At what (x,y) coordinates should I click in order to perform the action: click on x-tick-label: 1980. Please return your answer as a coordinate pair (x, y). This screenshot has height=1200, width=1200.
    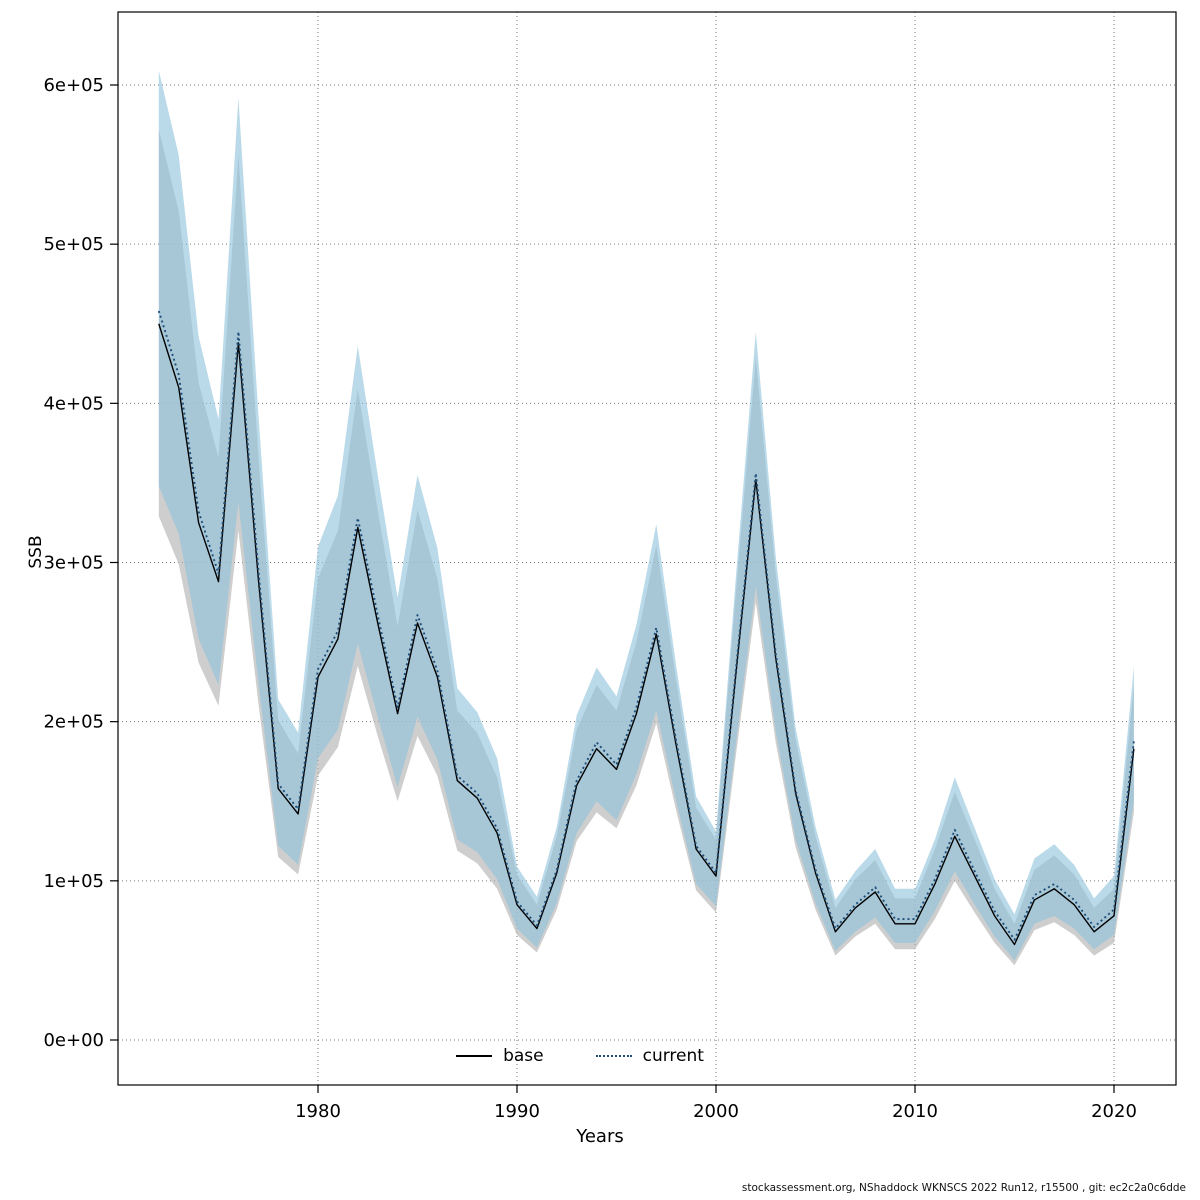
    Looking at the image, I should click on (318, 1111).